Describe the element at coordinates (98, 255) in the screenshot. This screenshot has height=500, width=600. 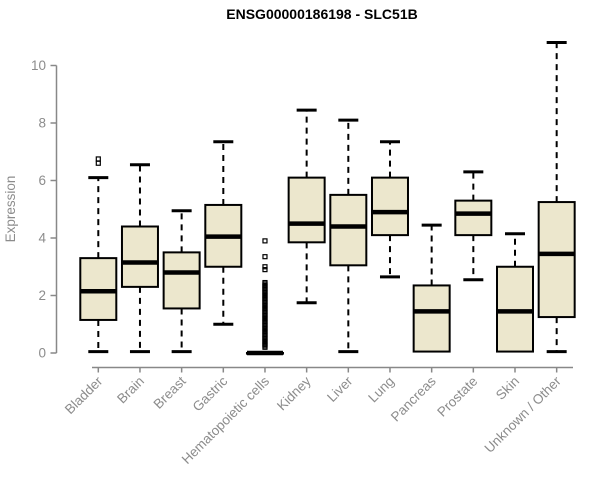
I see `box-bladder` at that location.